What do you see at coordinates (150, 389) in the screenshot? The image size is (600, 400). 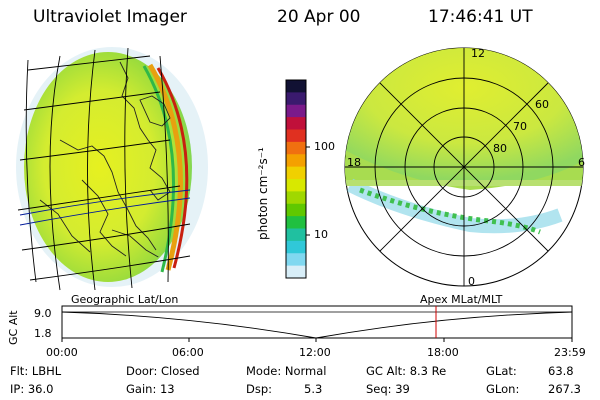 I see `gain-info: Gain: 13` at bounding box center [150, 389].